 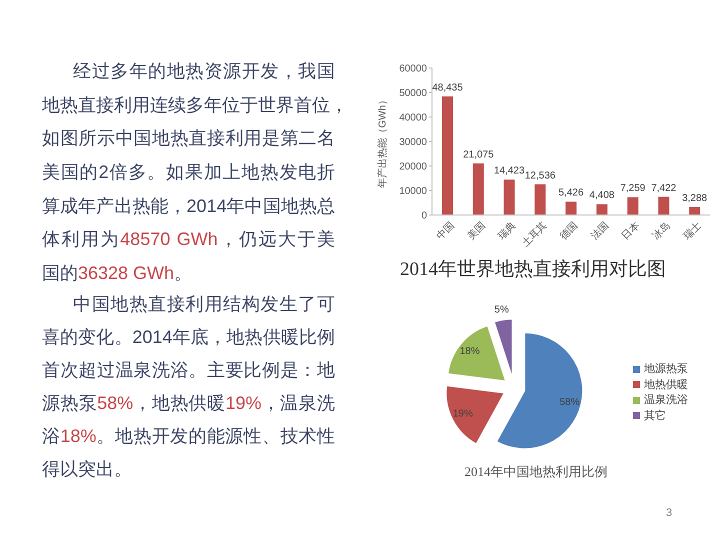 I want to click on text: 。地热开发的能源性、技术性, so click(x=216, y=436).